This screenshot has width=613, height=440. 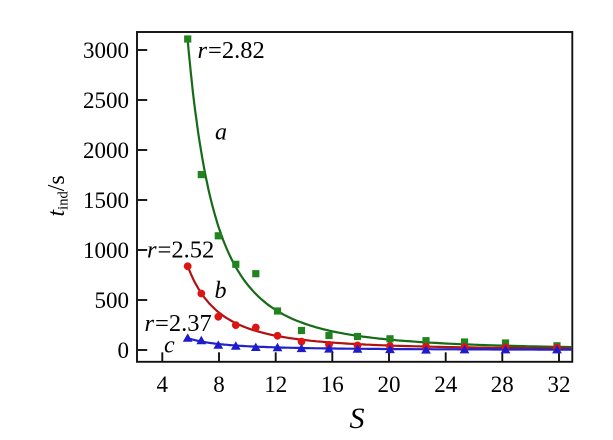 I want to click on svg-text: 2000, so click(x=106, y=150).